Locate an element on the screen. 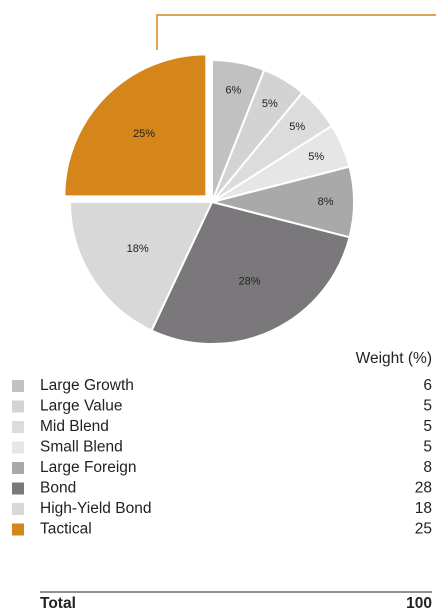 The image size is (436, 612). legend-label: Large Value is located at coordinates (81, 406).